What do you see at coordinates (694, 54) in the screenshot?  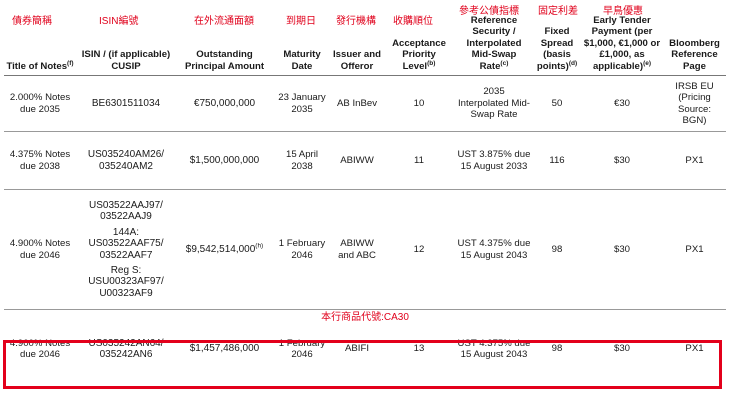 I see `header-bloomberg: Bloomberg Reference Page` at bounding box center [694, 54].